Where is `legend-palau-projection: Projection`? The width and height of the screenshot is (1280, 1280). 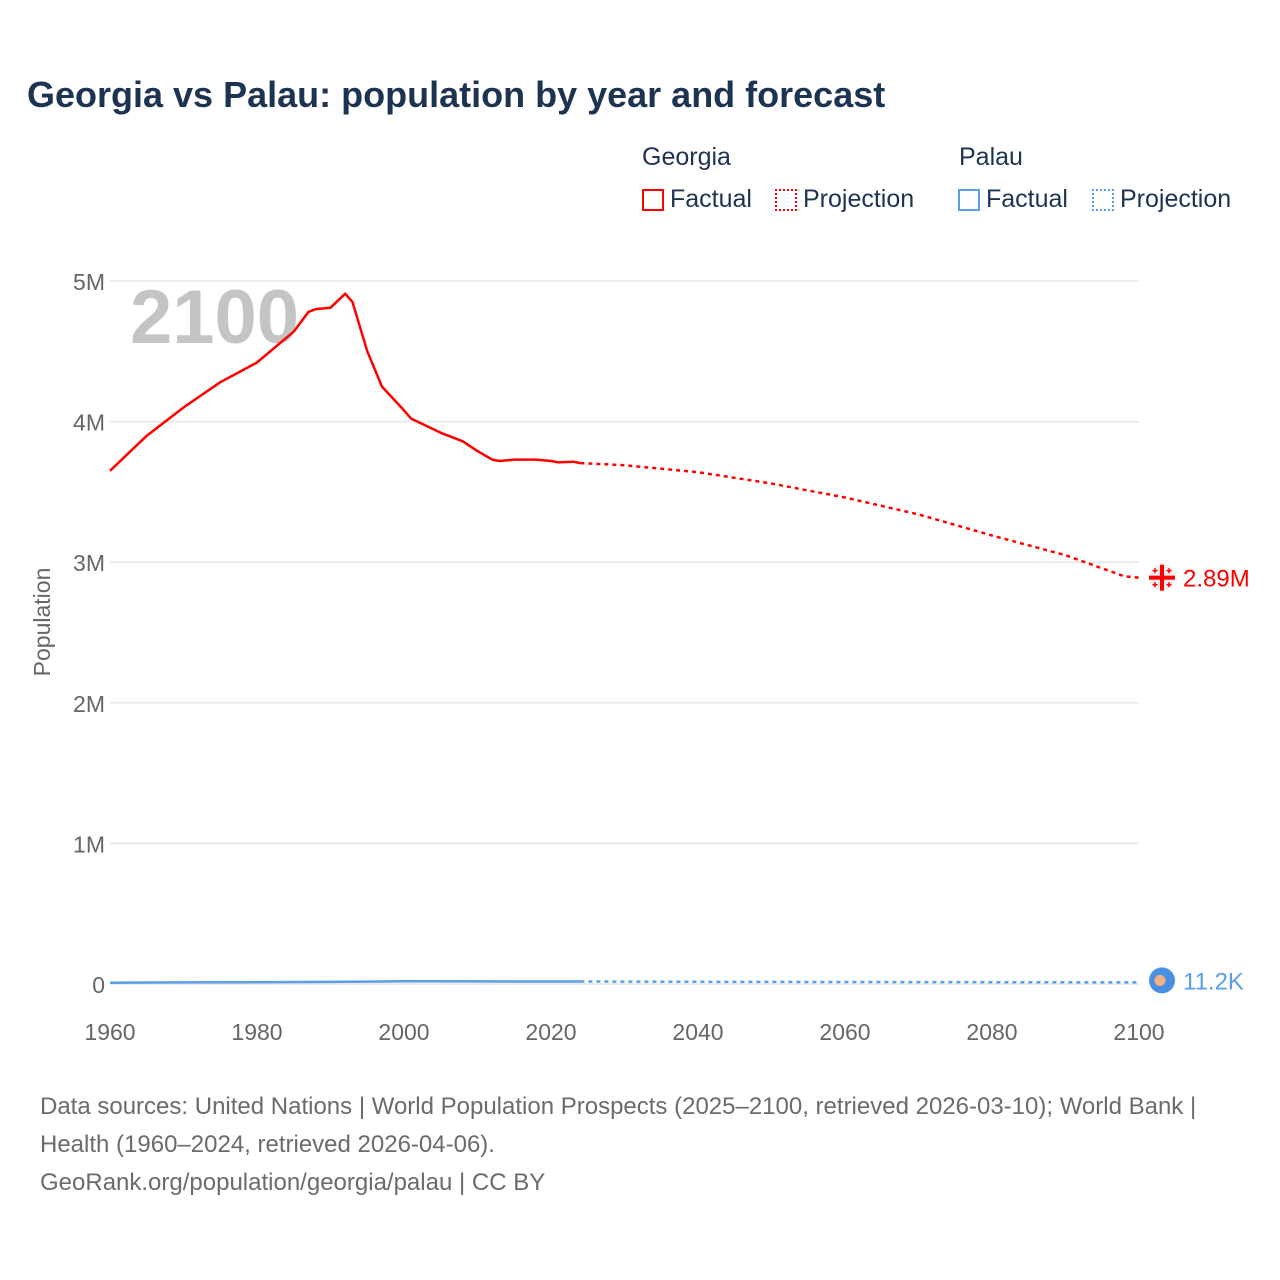
legend-palau-projection: Projection is located at coordinates (1161, 199).